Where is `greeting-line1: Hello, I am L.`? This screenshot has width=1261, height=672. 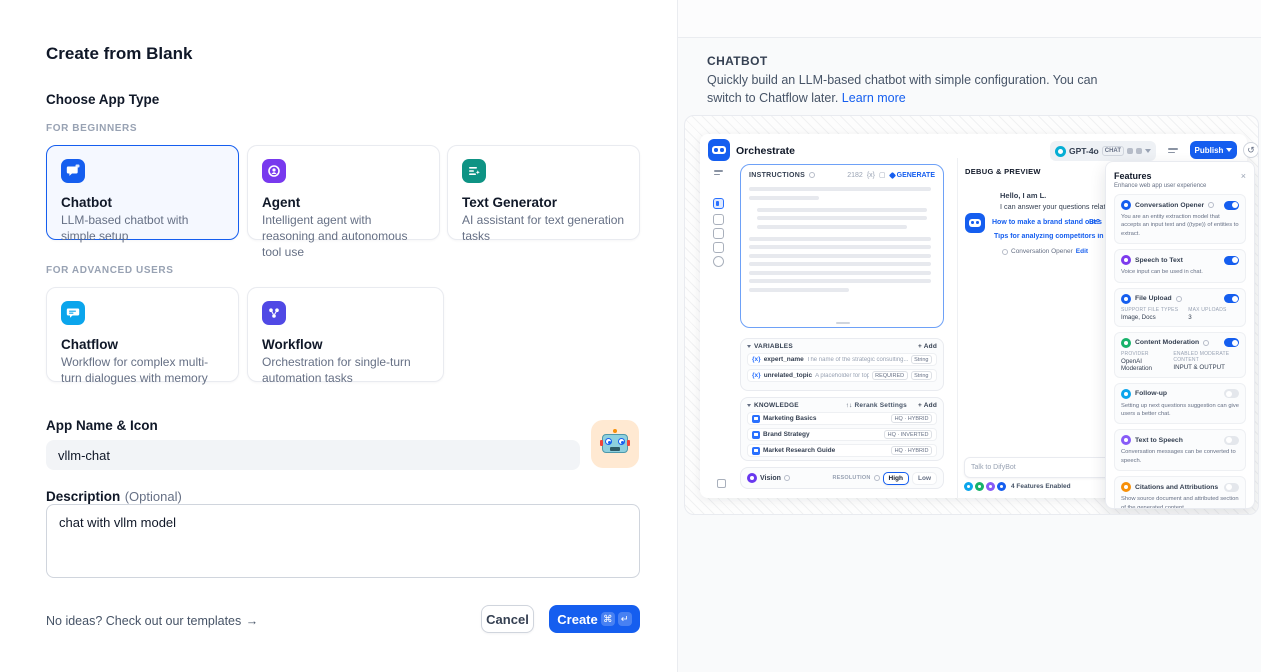 greeting-line1: Hello, I am L. is located at coordinates (1023, 195).